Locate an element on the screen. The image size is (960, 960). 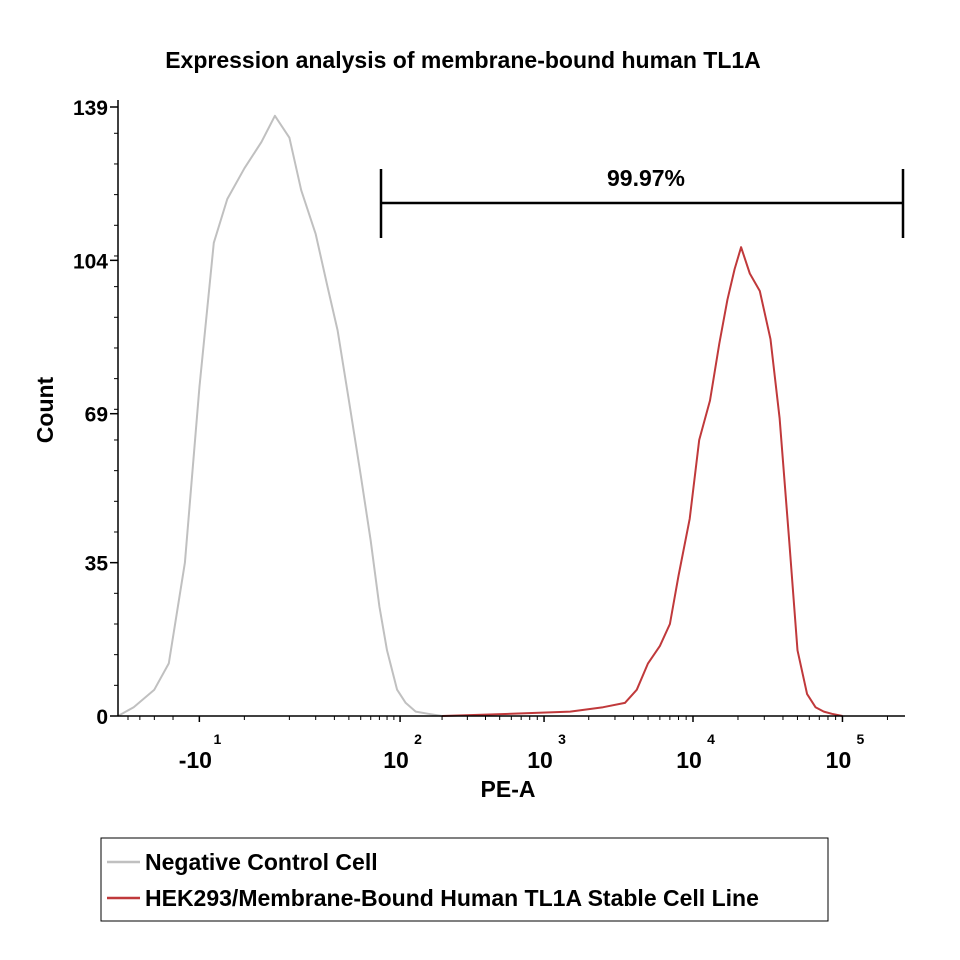
x-axis-label: PE-A is located at coordinates (508, 789).